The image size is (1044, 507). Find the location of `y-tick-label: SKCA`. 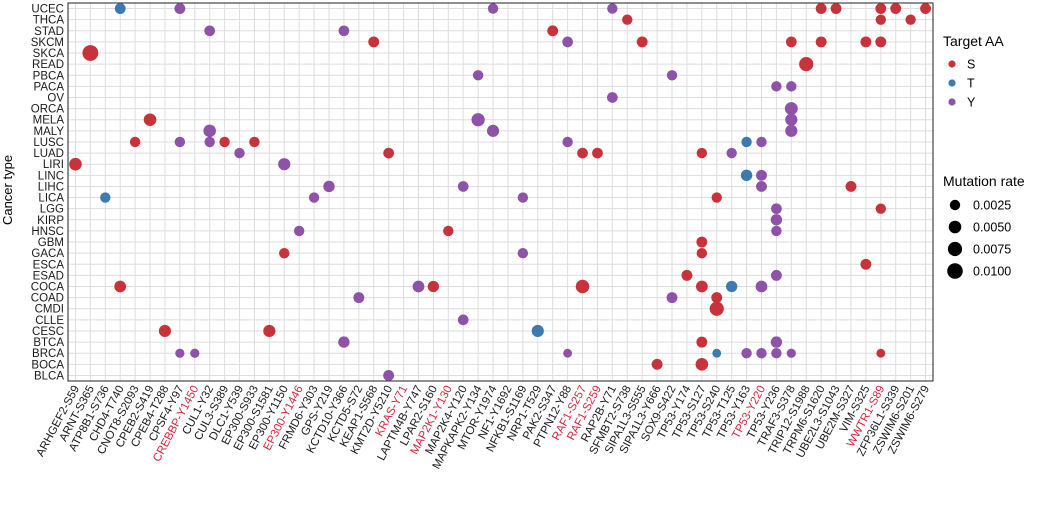

y-tick-label: SKCA is located at coordinates (49, 54).